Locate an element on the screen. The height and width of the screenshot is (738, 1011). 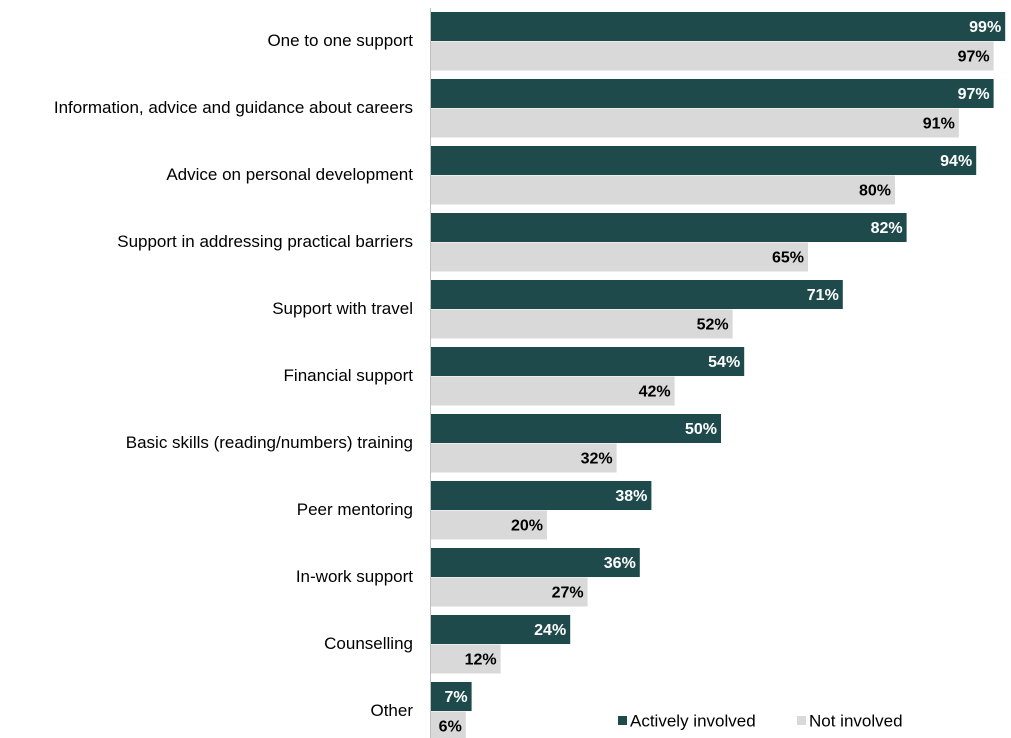
value-label: 42% is located at coordinates (655, 391).